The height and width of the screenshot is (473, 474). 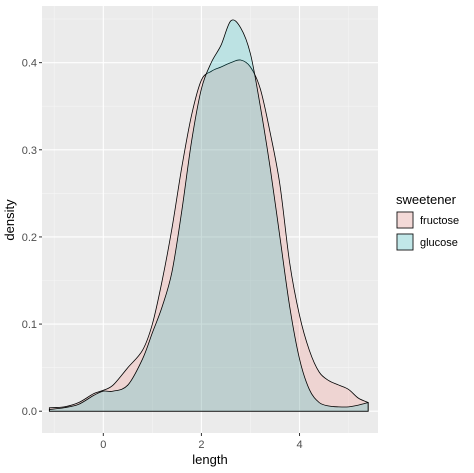 I want to click on legend-label-fructose: fructose, so click(x=439, y=221).